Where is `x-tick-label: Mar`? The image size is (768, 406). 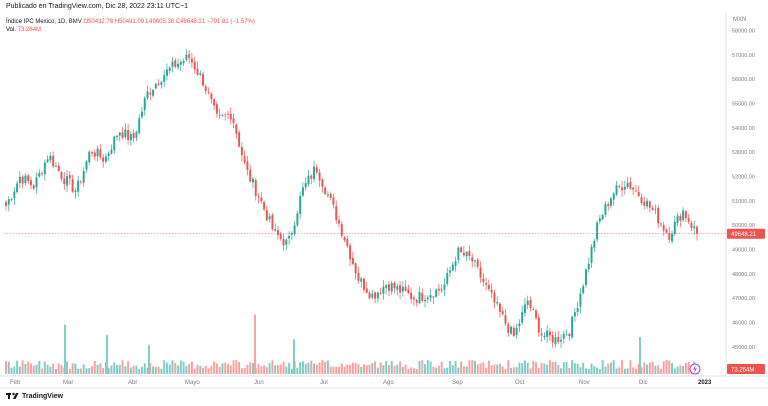
x-tick-label: Mar is located at coordinates (68, 383).